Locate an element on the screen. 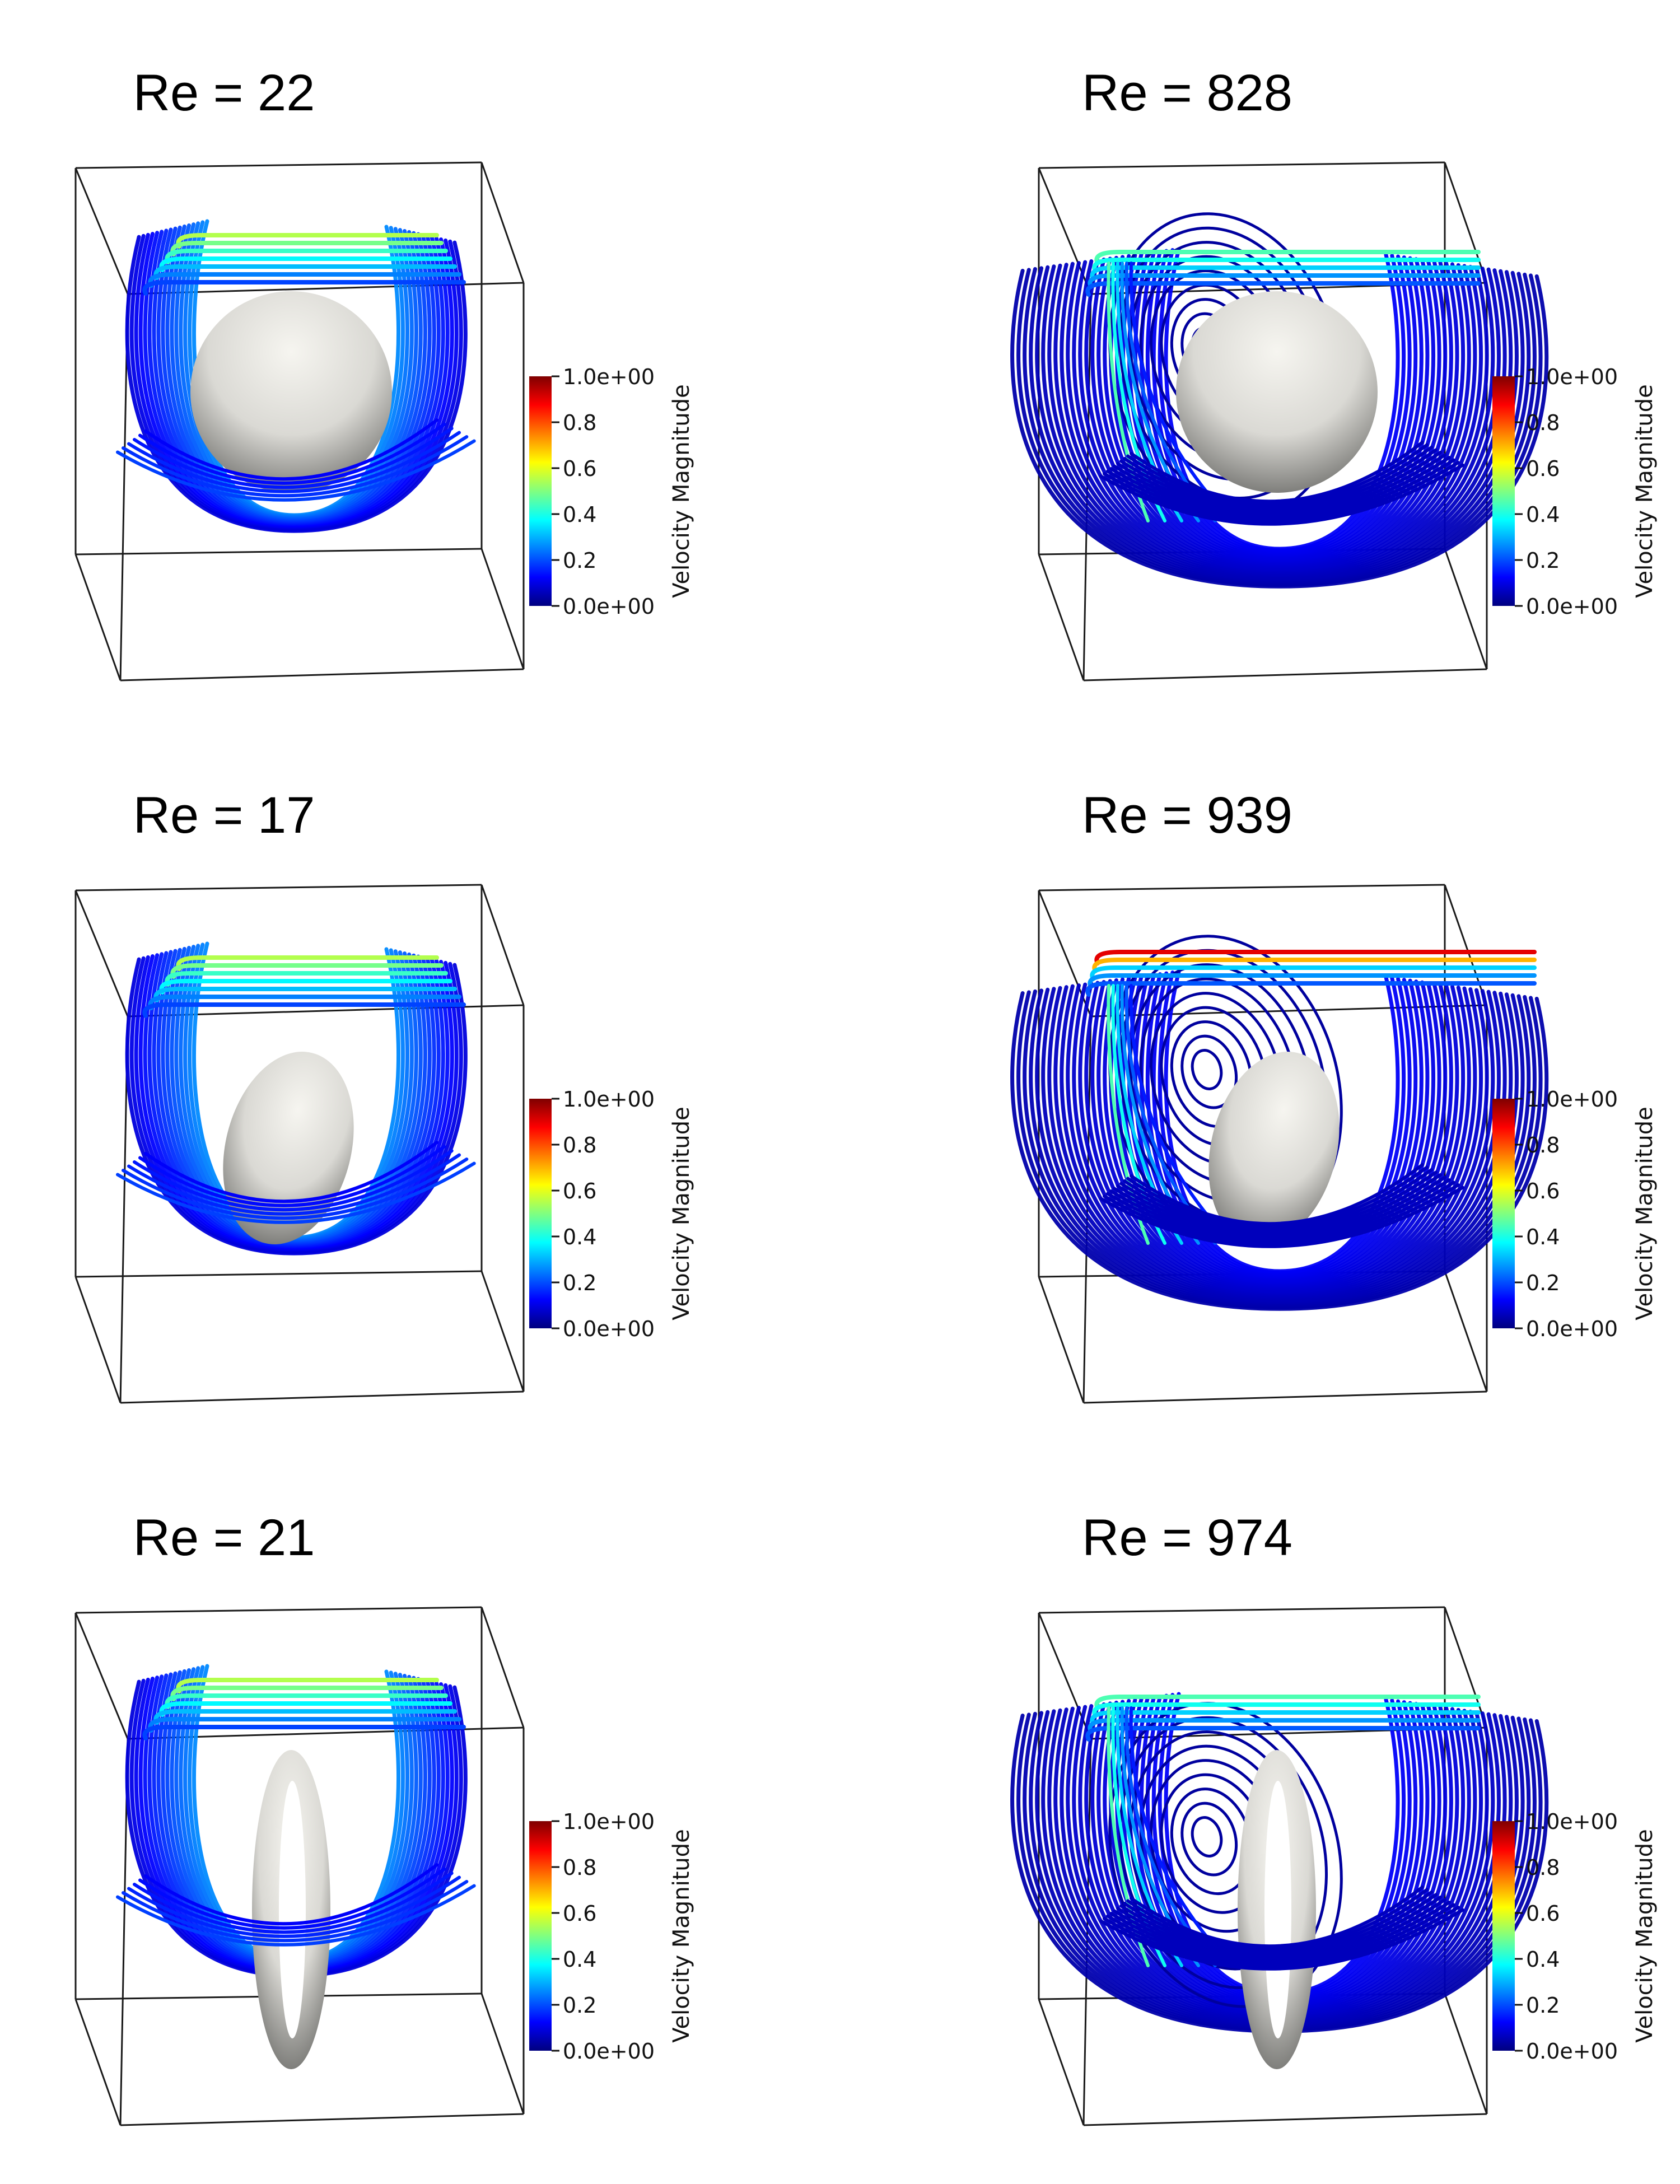 The height and width of the screenshot is (2184, 1680). domain-box is located at coordinates (299, 1866).